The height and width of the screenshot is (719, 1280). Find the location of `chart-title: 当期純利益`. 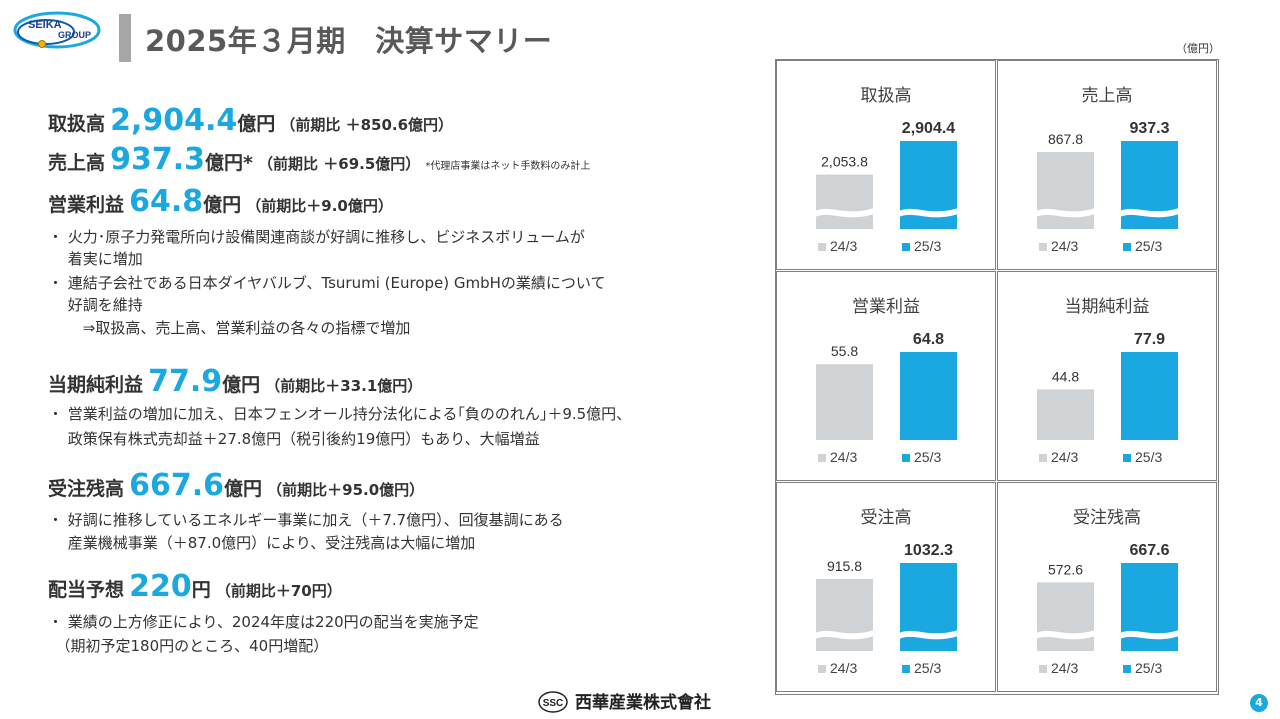

chart-title: 当期純利益 is located at coordinates (1107, 307).